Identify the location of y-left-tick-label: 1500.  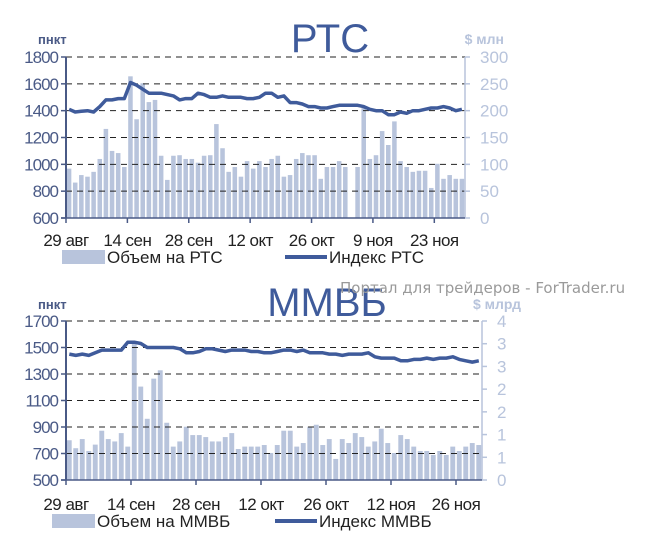
(41, 348).